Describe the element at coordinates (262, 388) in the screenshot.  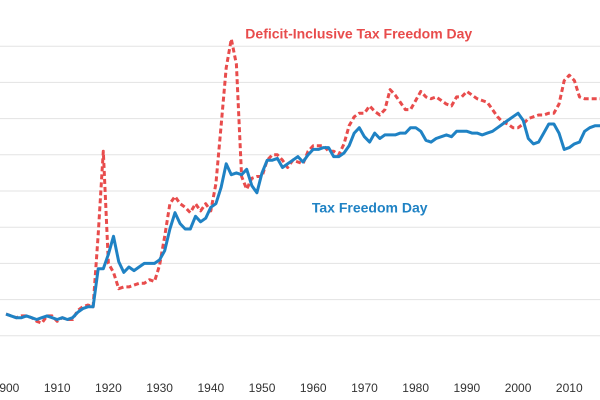
I see `x-tick-label: 1950` at that location.